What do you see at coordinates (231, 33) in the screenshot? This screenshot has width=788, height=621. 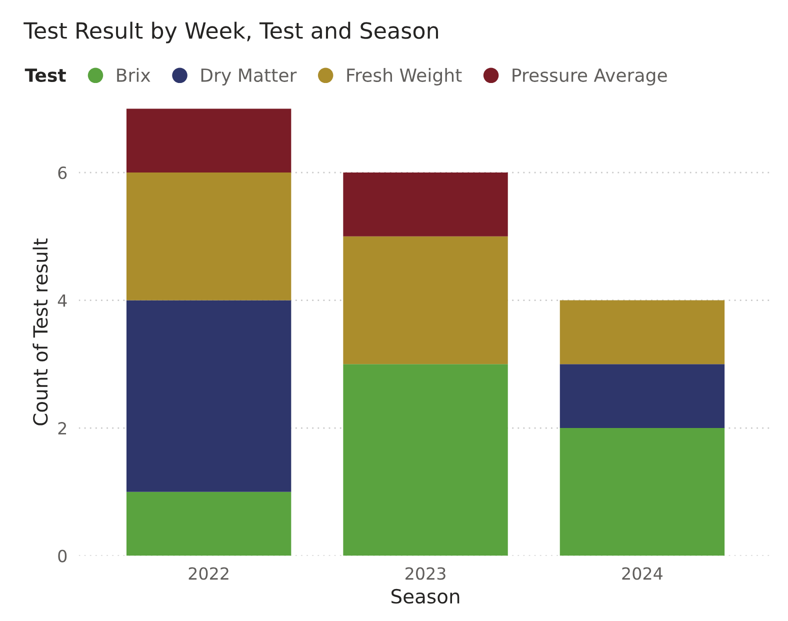 I see `chart-title: Test Result by Week, Test and Season` at bounding box center [231, 33].